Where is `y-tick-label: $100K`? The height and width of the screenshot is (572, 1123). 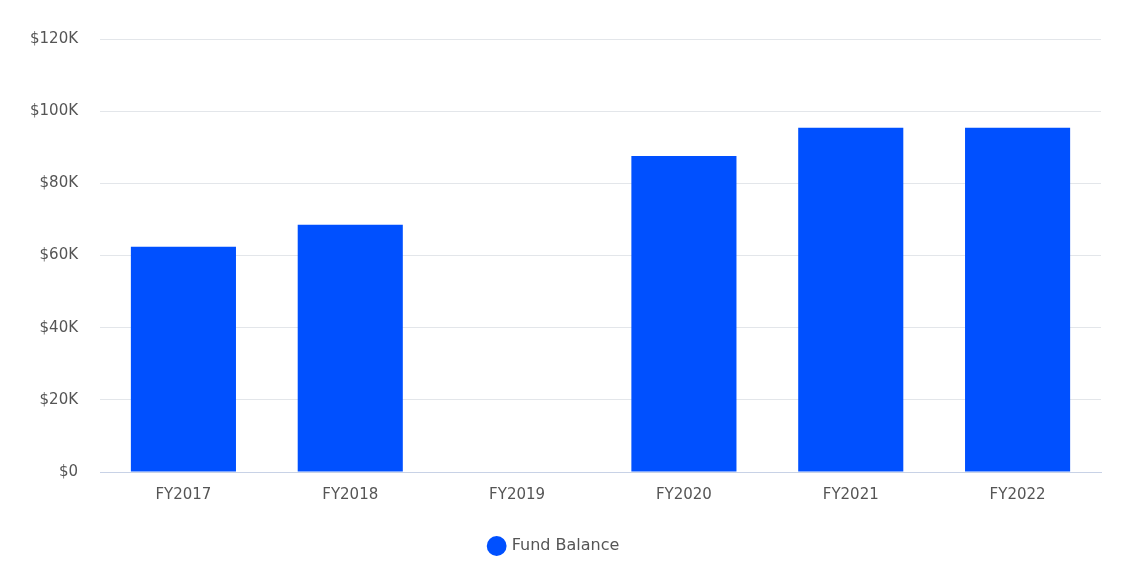 y-tick-label: $100K is located at coordinates (54, 110).